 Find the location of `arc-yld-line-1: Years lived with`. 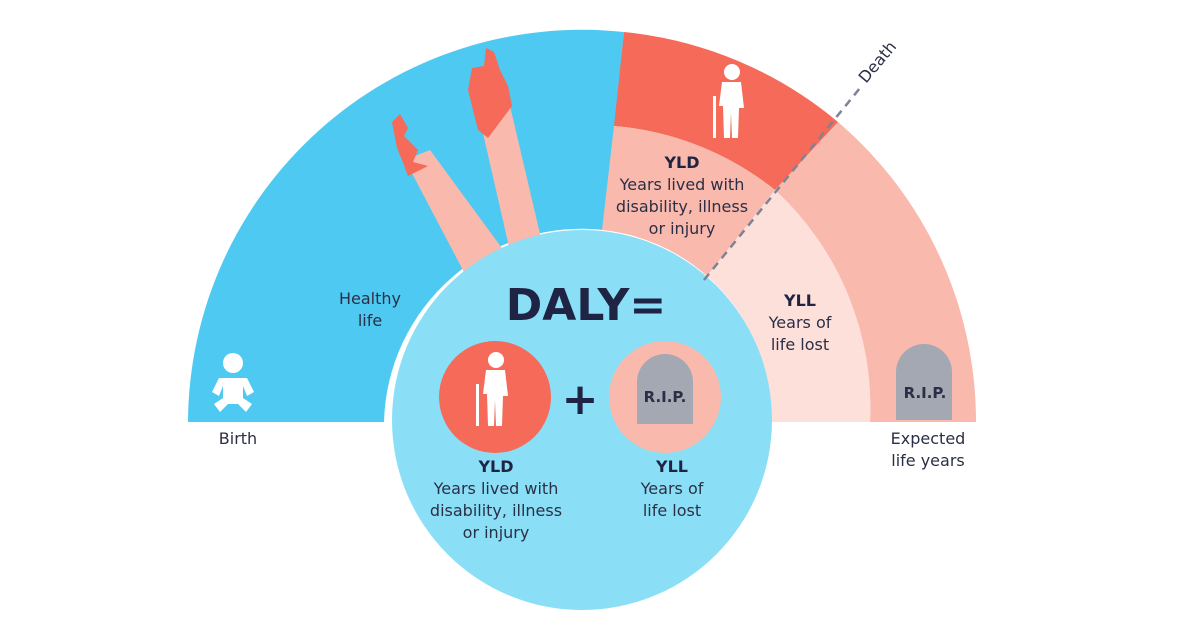

arc-yld-line-1: Years lived with is located at coordinates (682, 184).